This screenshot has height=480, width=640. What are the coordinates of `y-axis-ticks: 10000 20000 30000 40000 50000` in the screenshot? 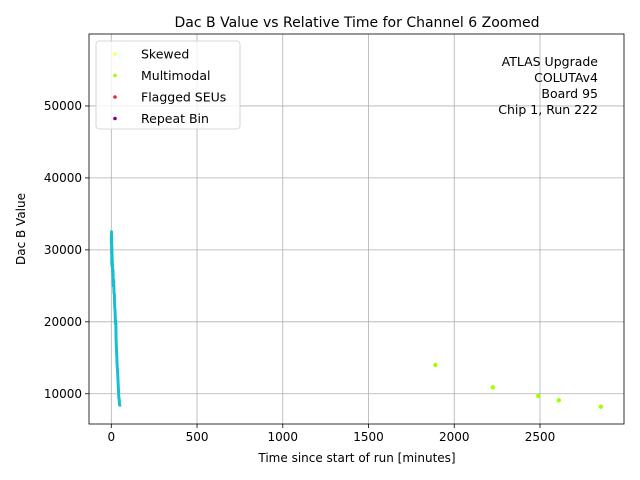 It's located at (66, 250).